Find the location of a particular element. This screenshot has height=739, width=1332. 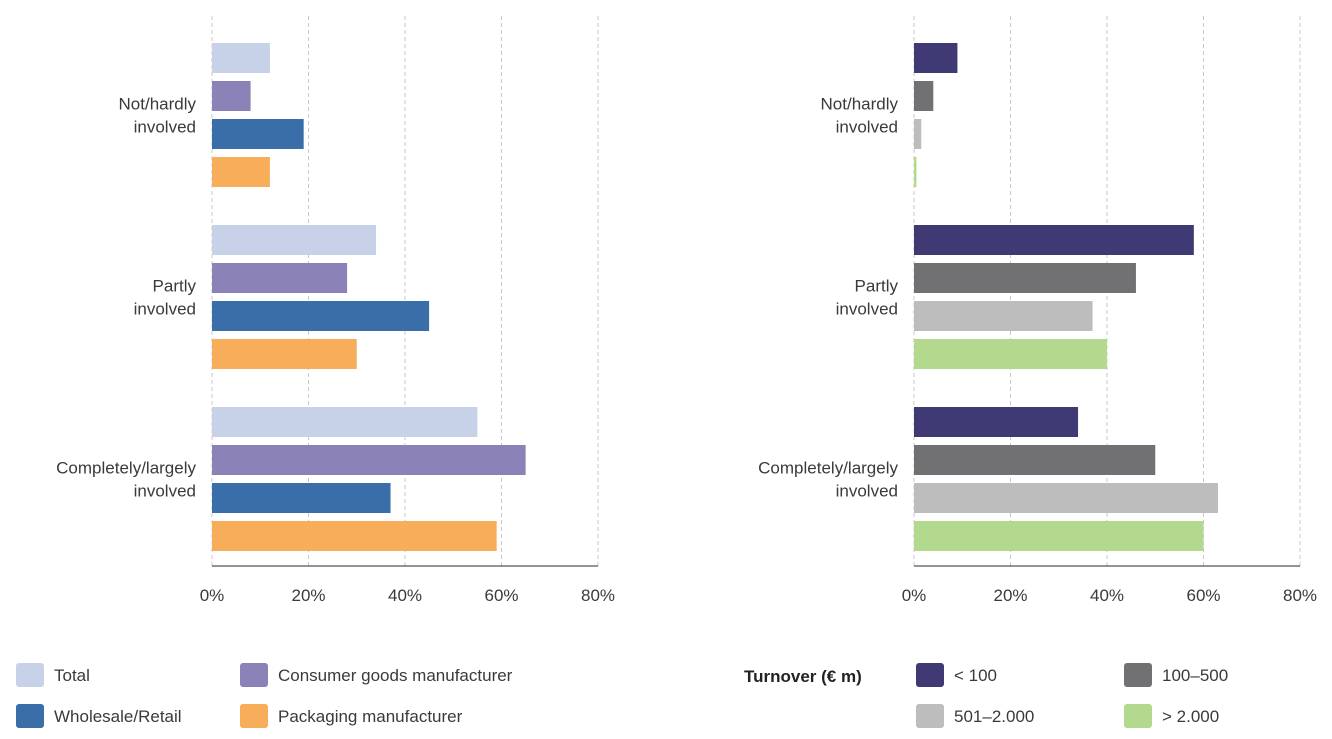

legend-label: Packaging manufacturer is located at coordinates (370, 716).